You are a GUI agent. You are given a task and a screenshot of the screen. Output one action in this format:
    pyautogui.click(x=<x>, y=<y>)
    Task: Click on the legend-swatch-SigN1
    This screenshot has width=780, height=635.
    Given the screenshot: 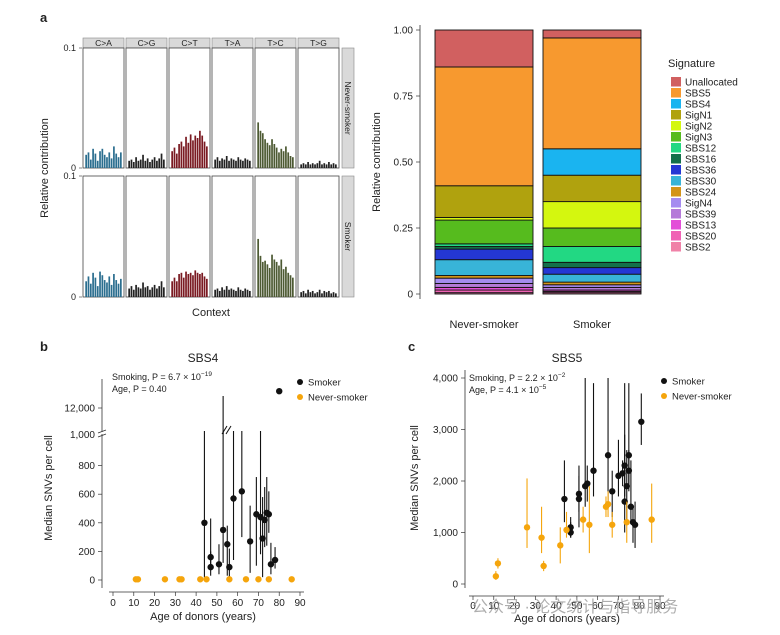 What is the action you would take?
    pyautogui.click(x=676, y=115)
    